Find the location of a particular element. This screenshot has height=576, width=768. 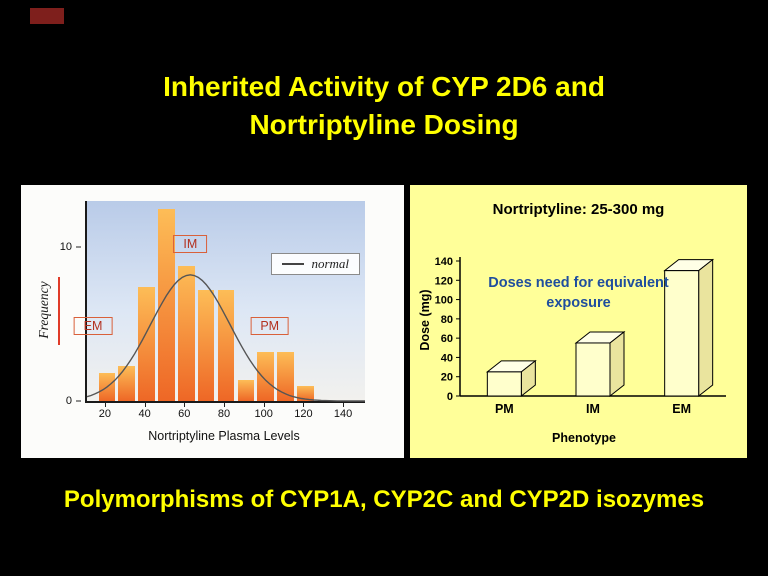

slide-title-line1: Inherited Activity of CYP 2D6 and is located at coordinates (384, 86).